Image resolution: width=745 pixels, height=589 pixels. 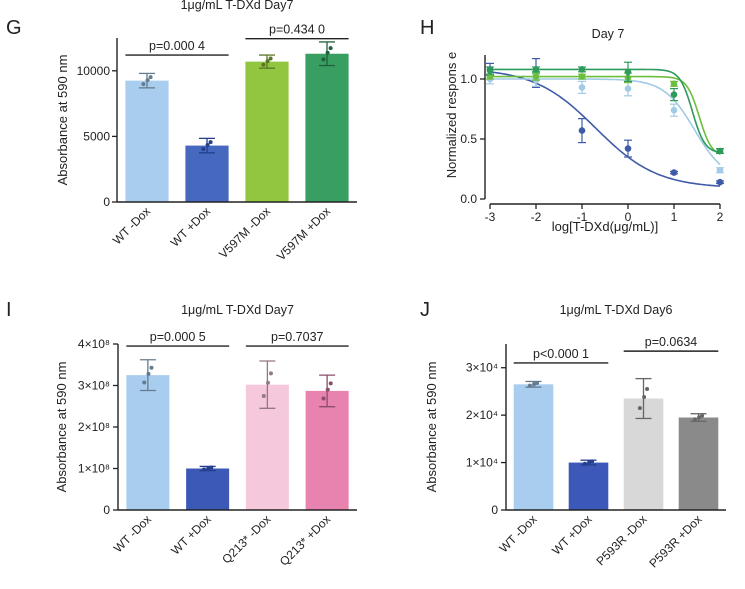 What do you see at coordinates (720, 217) in the screenshot?
I see `x-tick-label-5: 2` at bounding box center [720, 217].